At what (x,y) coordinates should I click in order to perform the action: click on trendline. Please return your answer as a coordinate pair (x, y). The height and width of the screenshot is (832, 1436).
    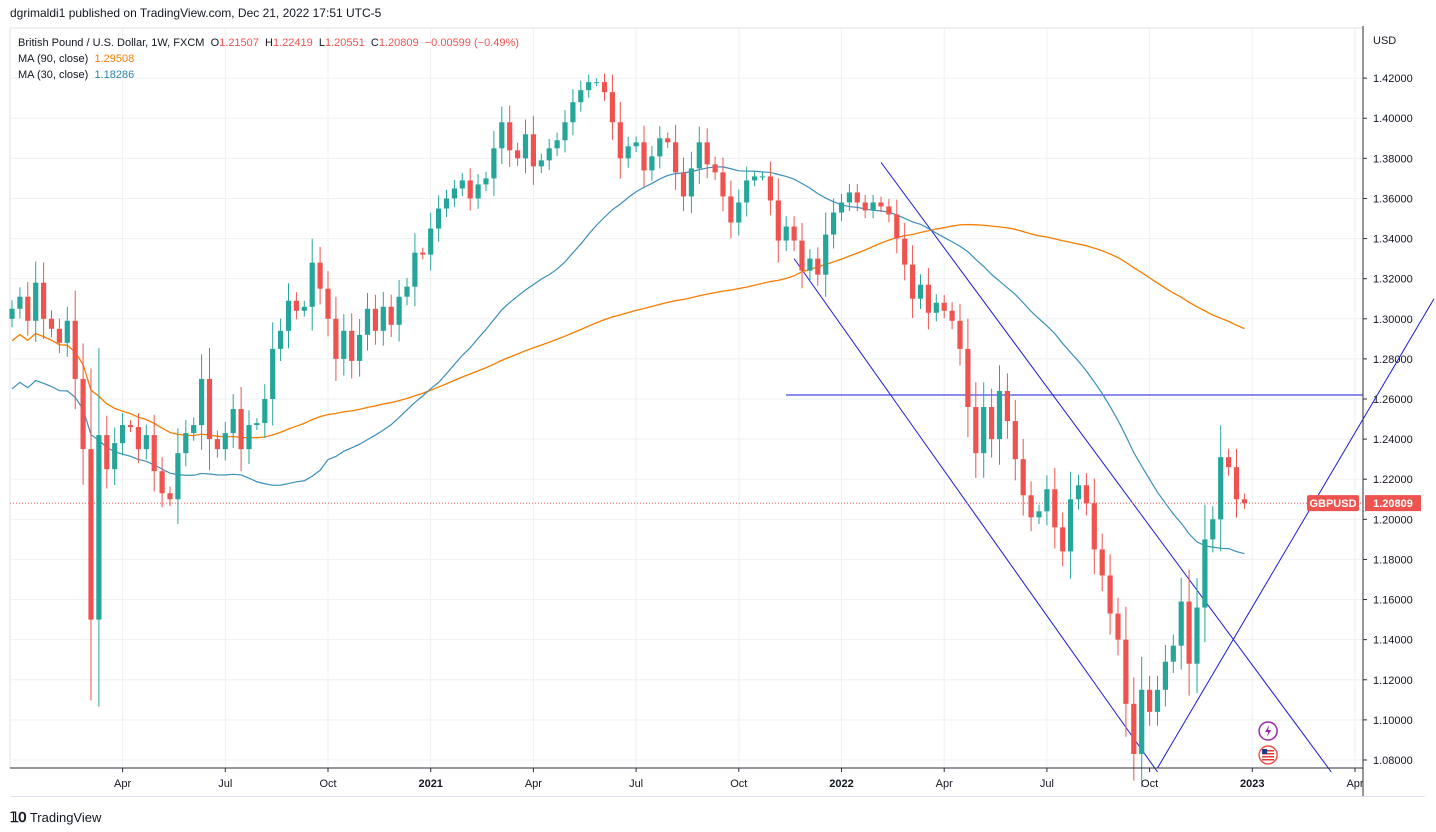
    Looking at the image, I should click on (1296, 533).